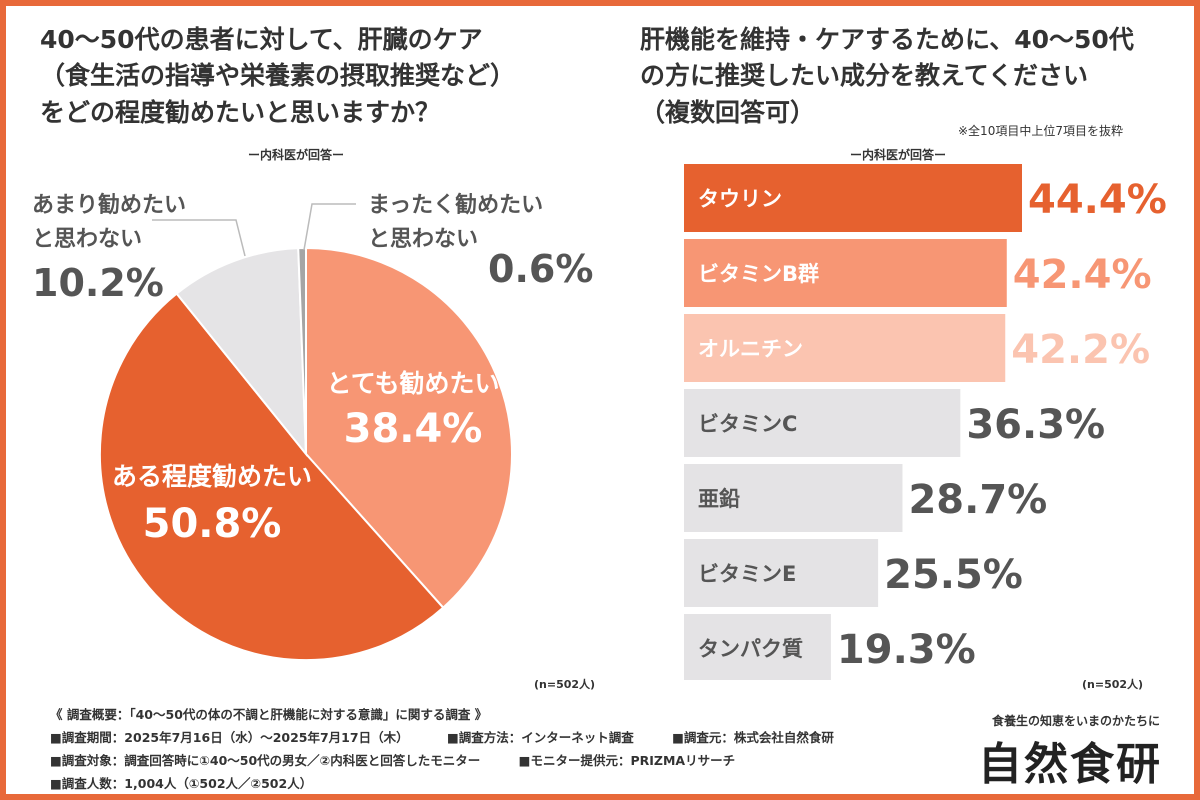 The height and width of the screenshot is (800, 1200). I want to click on pie-outer-value-2: 10.2%, so click(98, 283).